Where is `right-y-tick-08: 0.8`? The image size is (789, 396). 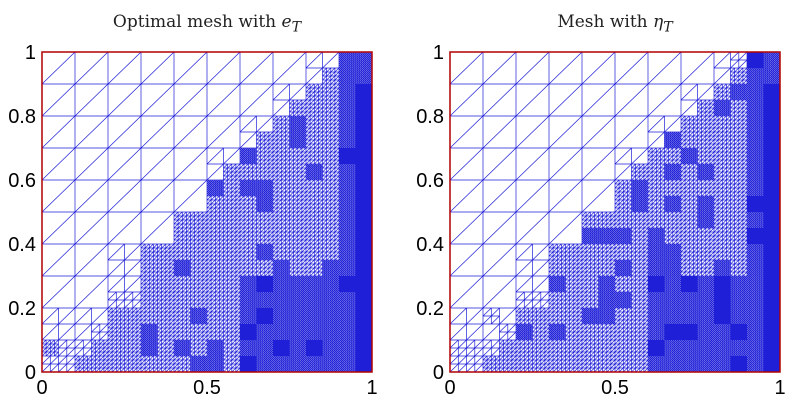 right-y-tick-08: 0.8 is located at coordinates (430, 117).